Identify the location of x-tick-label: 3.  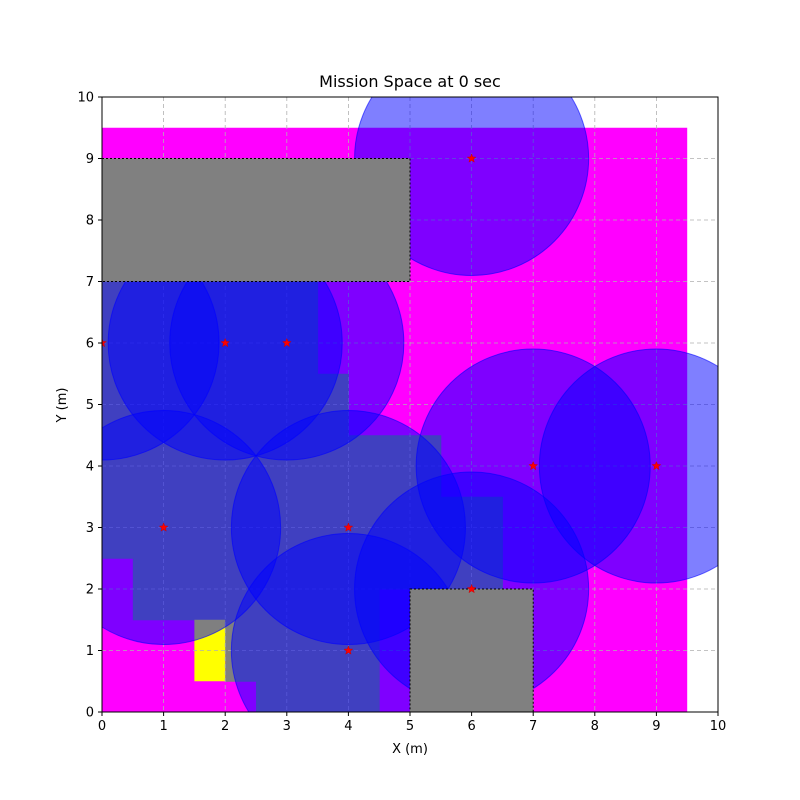
(287, 726).